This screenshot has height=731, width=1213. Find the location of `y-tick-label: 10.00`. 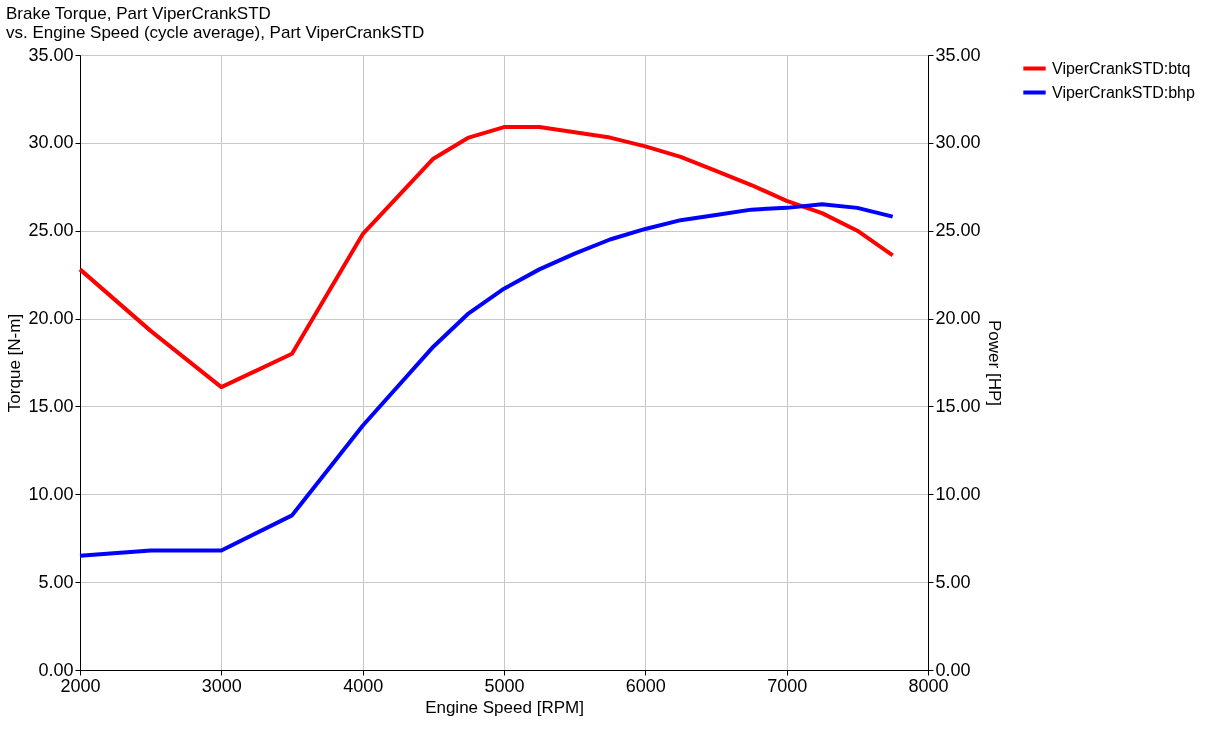

y-tick-label: 10.00 is located at coordinates (51, 493).